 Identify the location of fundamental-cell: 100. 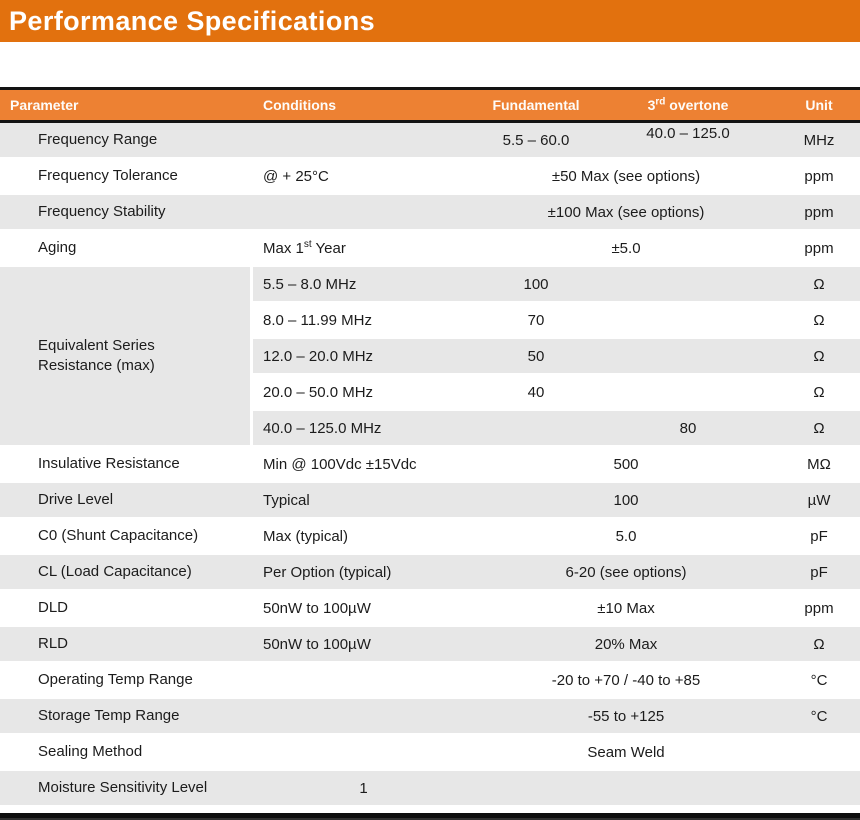
(536, 285).